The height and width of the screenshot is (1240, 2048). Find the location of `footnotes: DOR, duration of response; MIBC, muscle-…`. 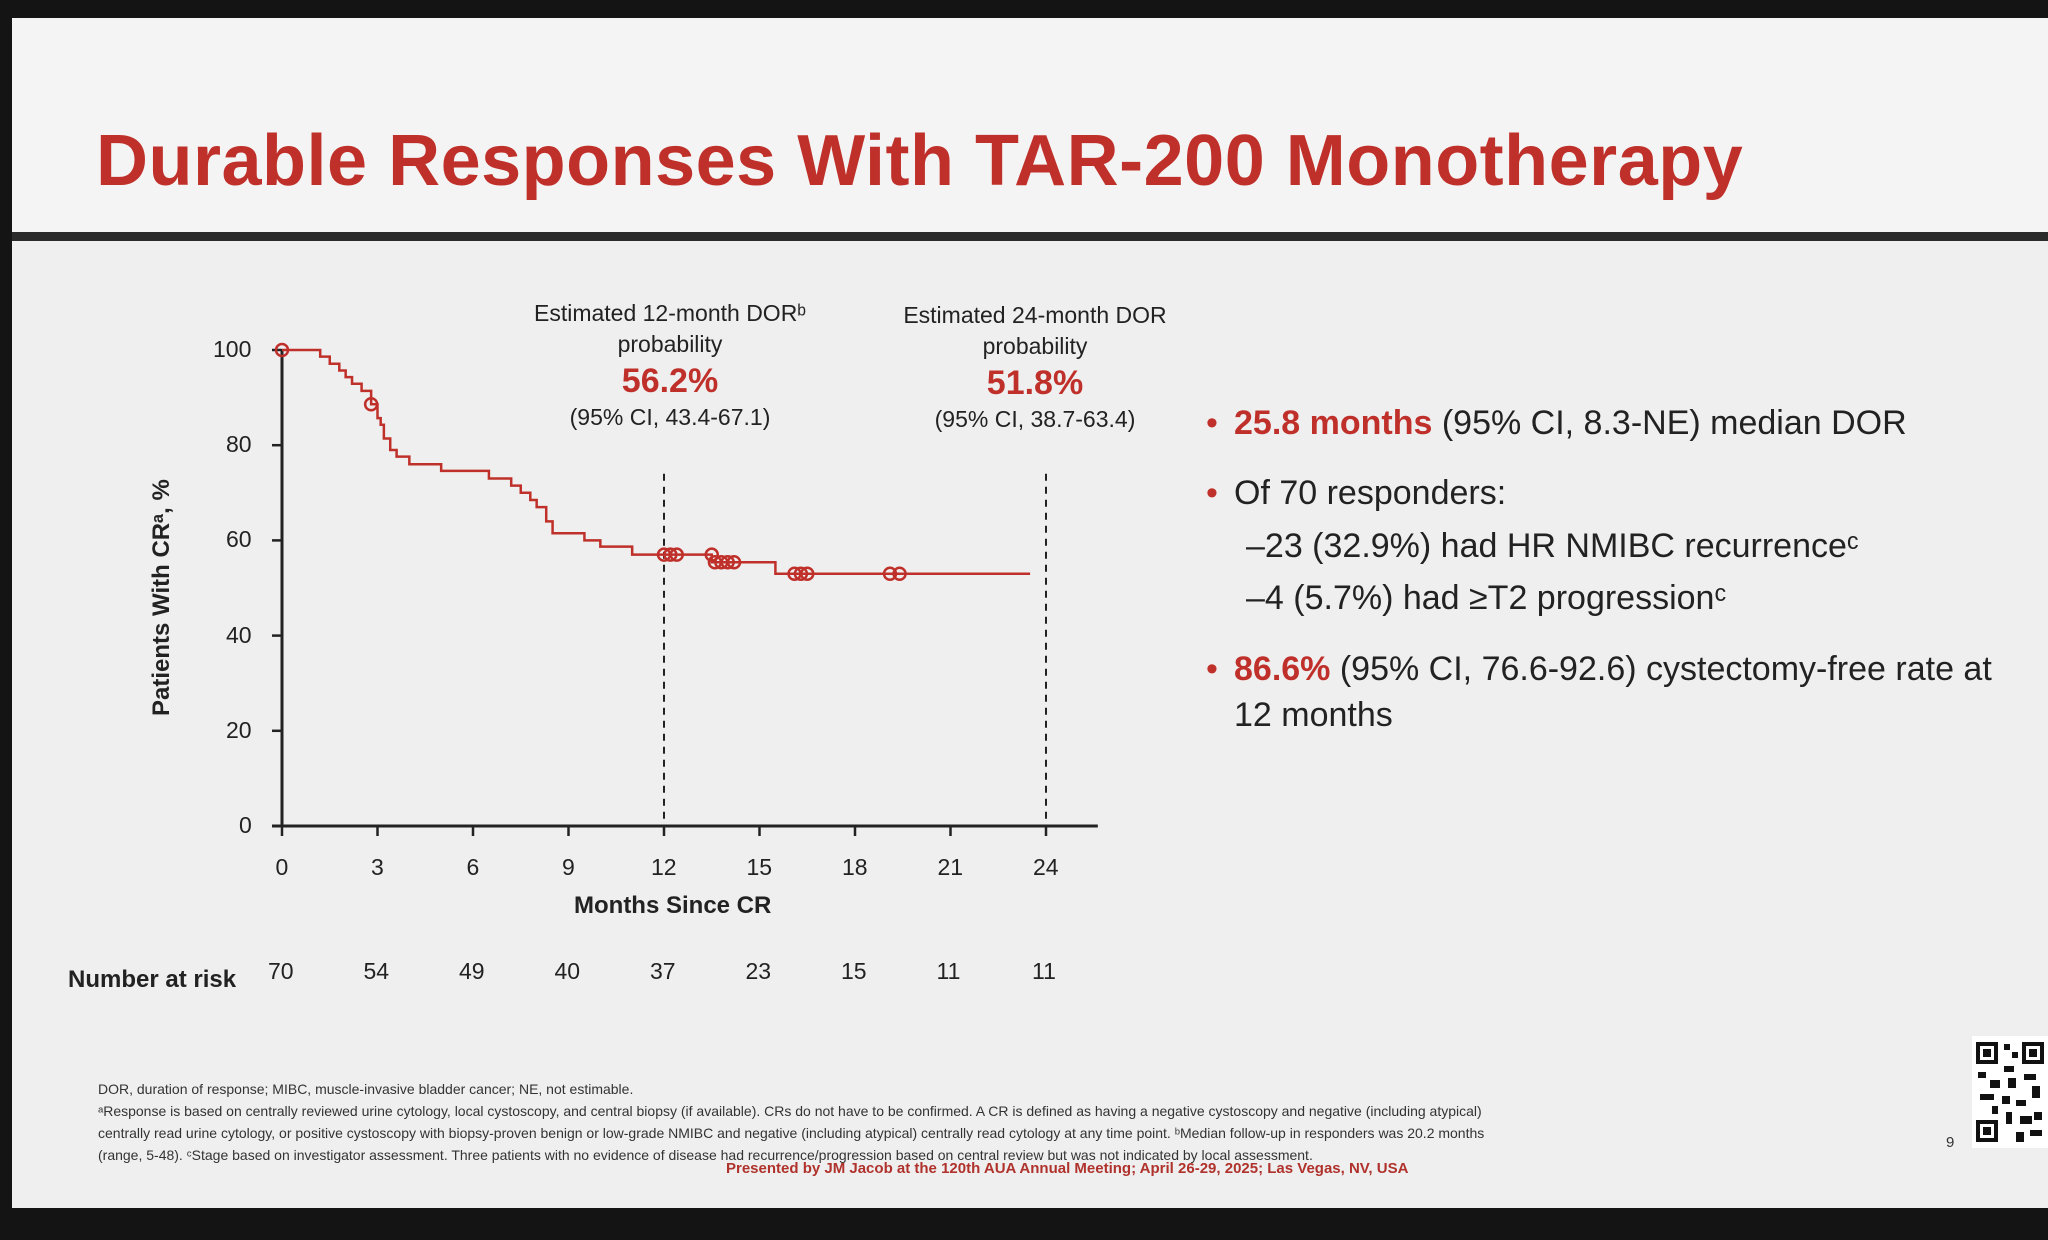

footnotes: DOR, duration of response; MIBC, muscle-… is located at coordinates (978, 1122).